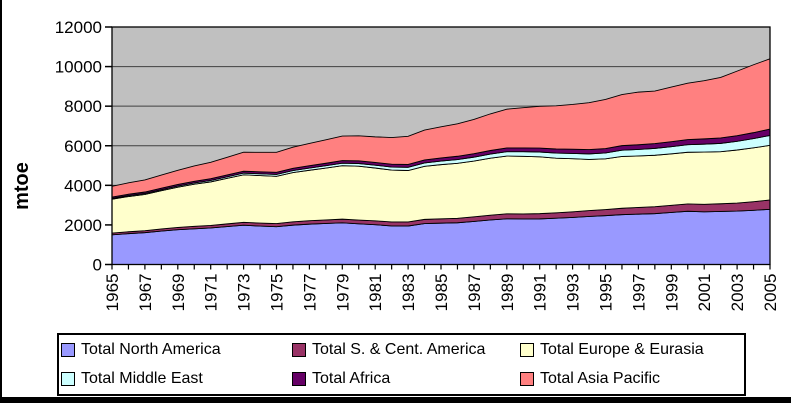  What do you see at coordinates (22, 186) in the screenshot?
I see `y-axis-title: mtoe` at bounding box center [22, 186].